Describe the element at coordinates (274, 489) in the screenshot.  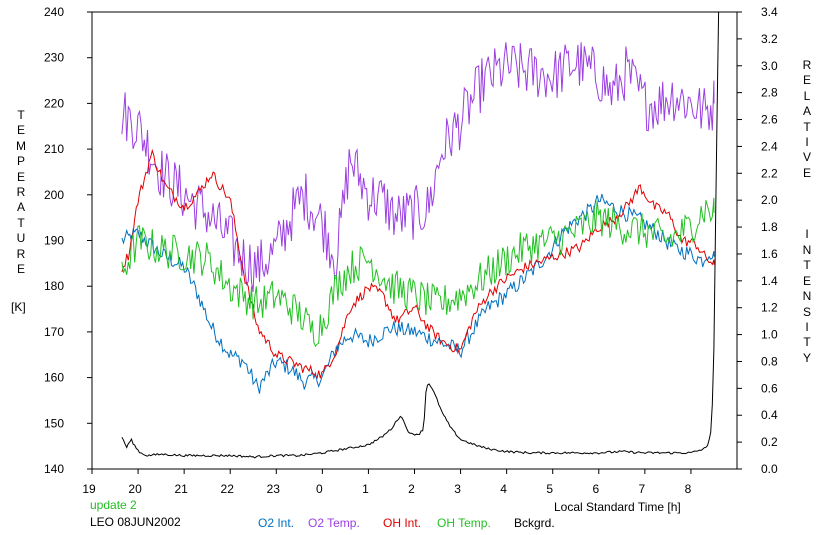
I see `x-tick-label: 23` at that location.